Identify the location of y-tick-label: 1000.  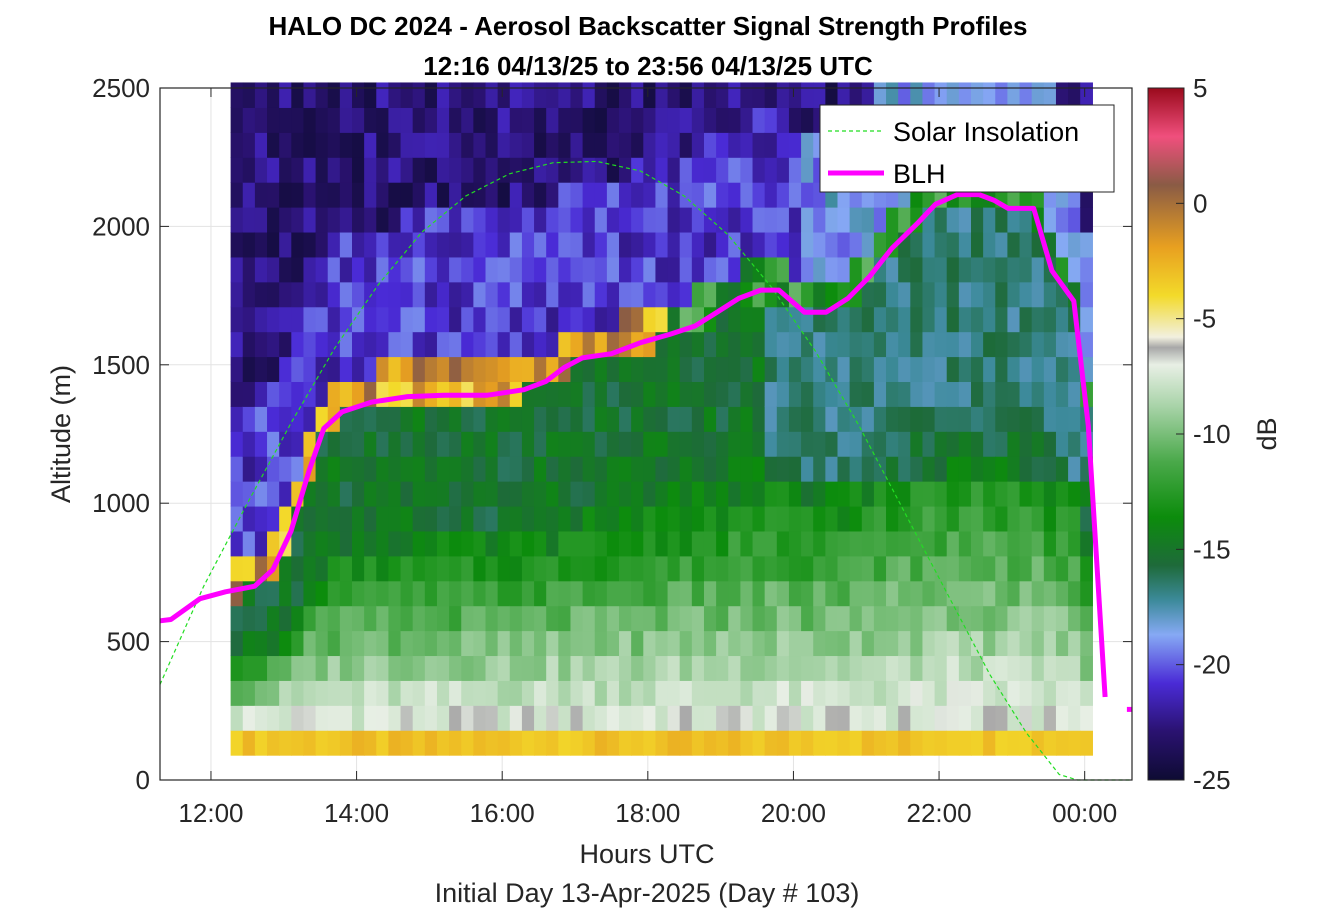
(121, 503).